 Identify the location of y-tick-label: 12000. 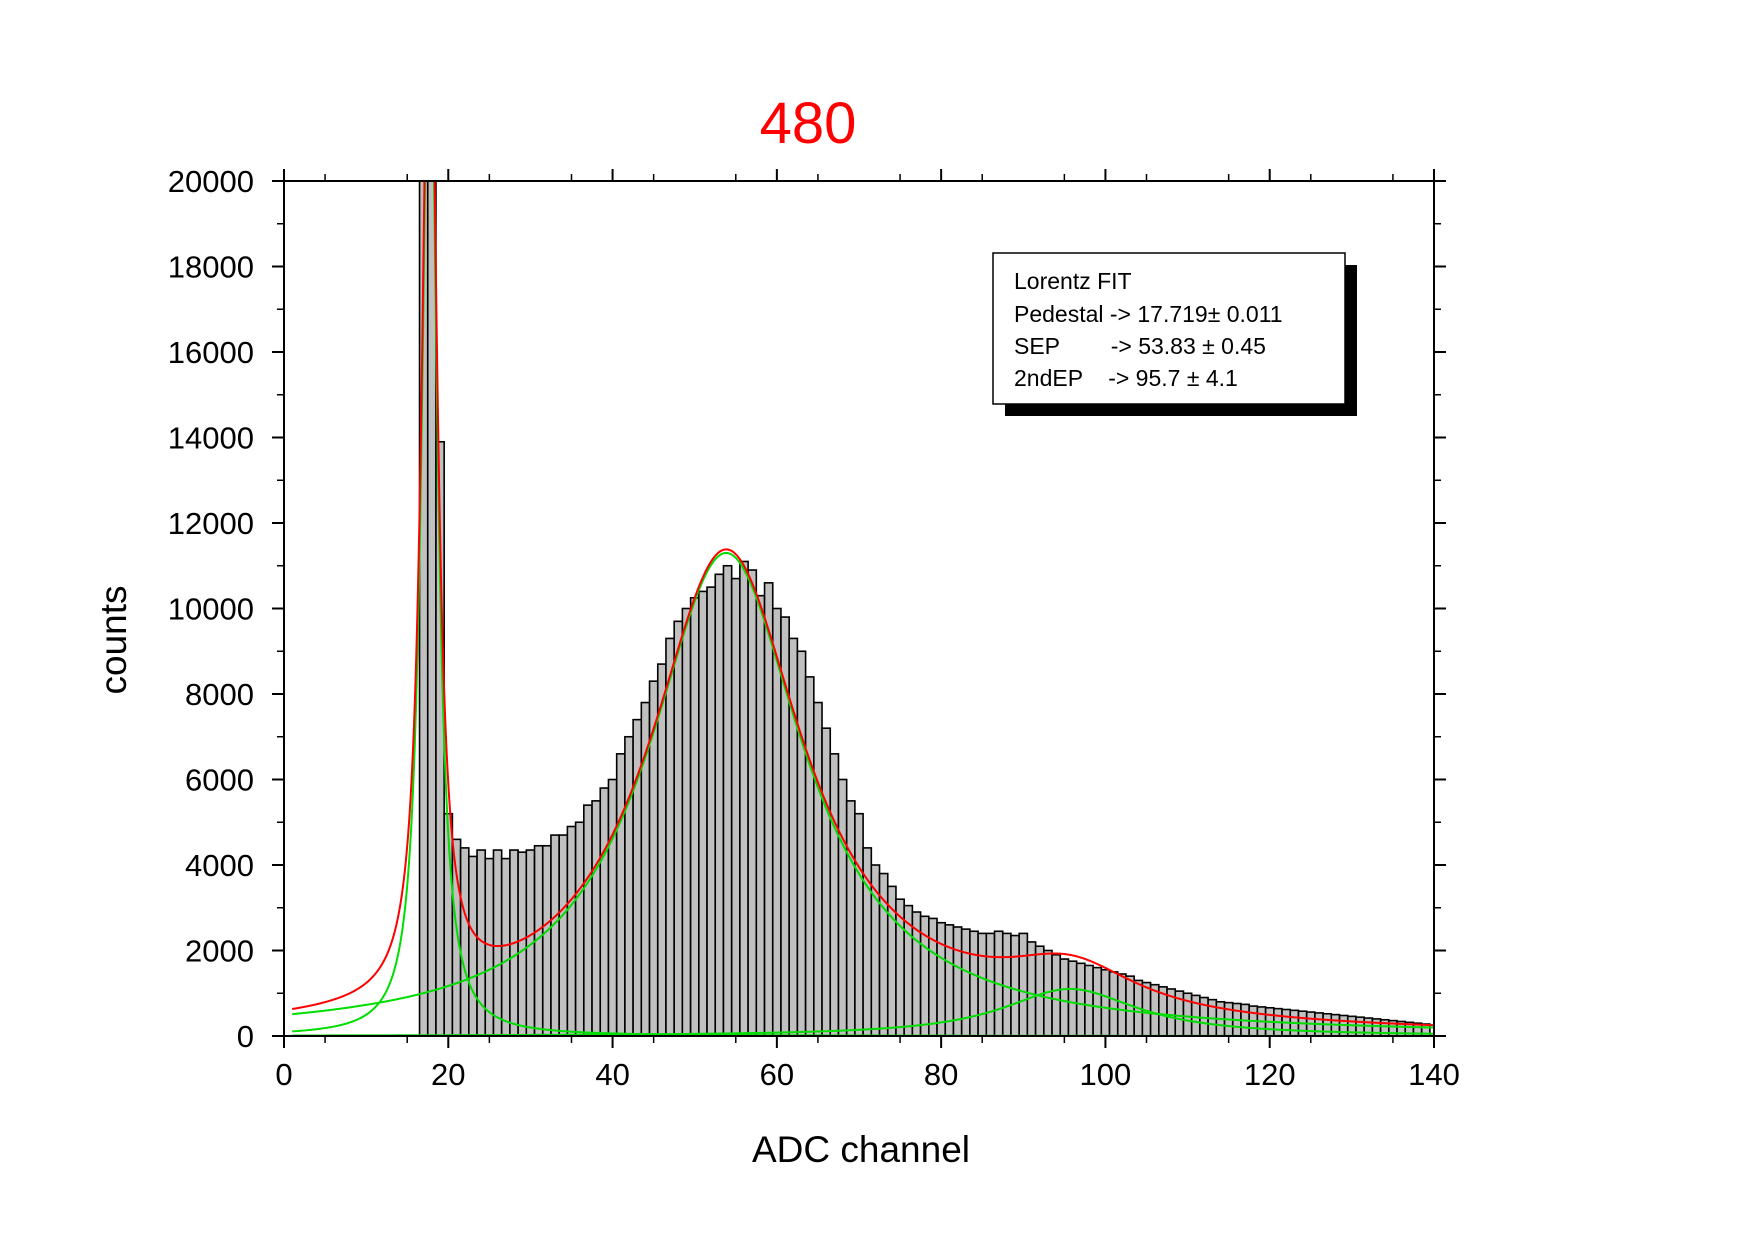
(211, 523).